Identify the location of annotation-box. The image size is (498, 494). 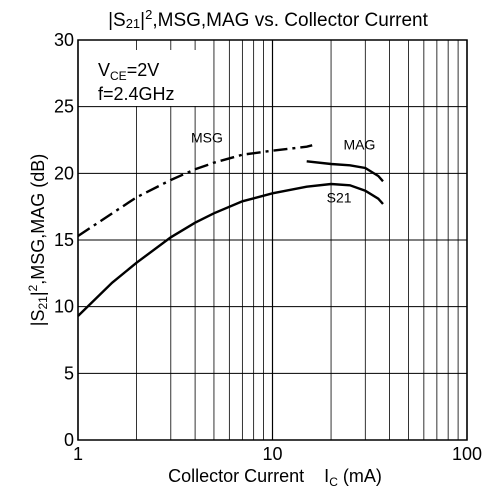
(140, 78).